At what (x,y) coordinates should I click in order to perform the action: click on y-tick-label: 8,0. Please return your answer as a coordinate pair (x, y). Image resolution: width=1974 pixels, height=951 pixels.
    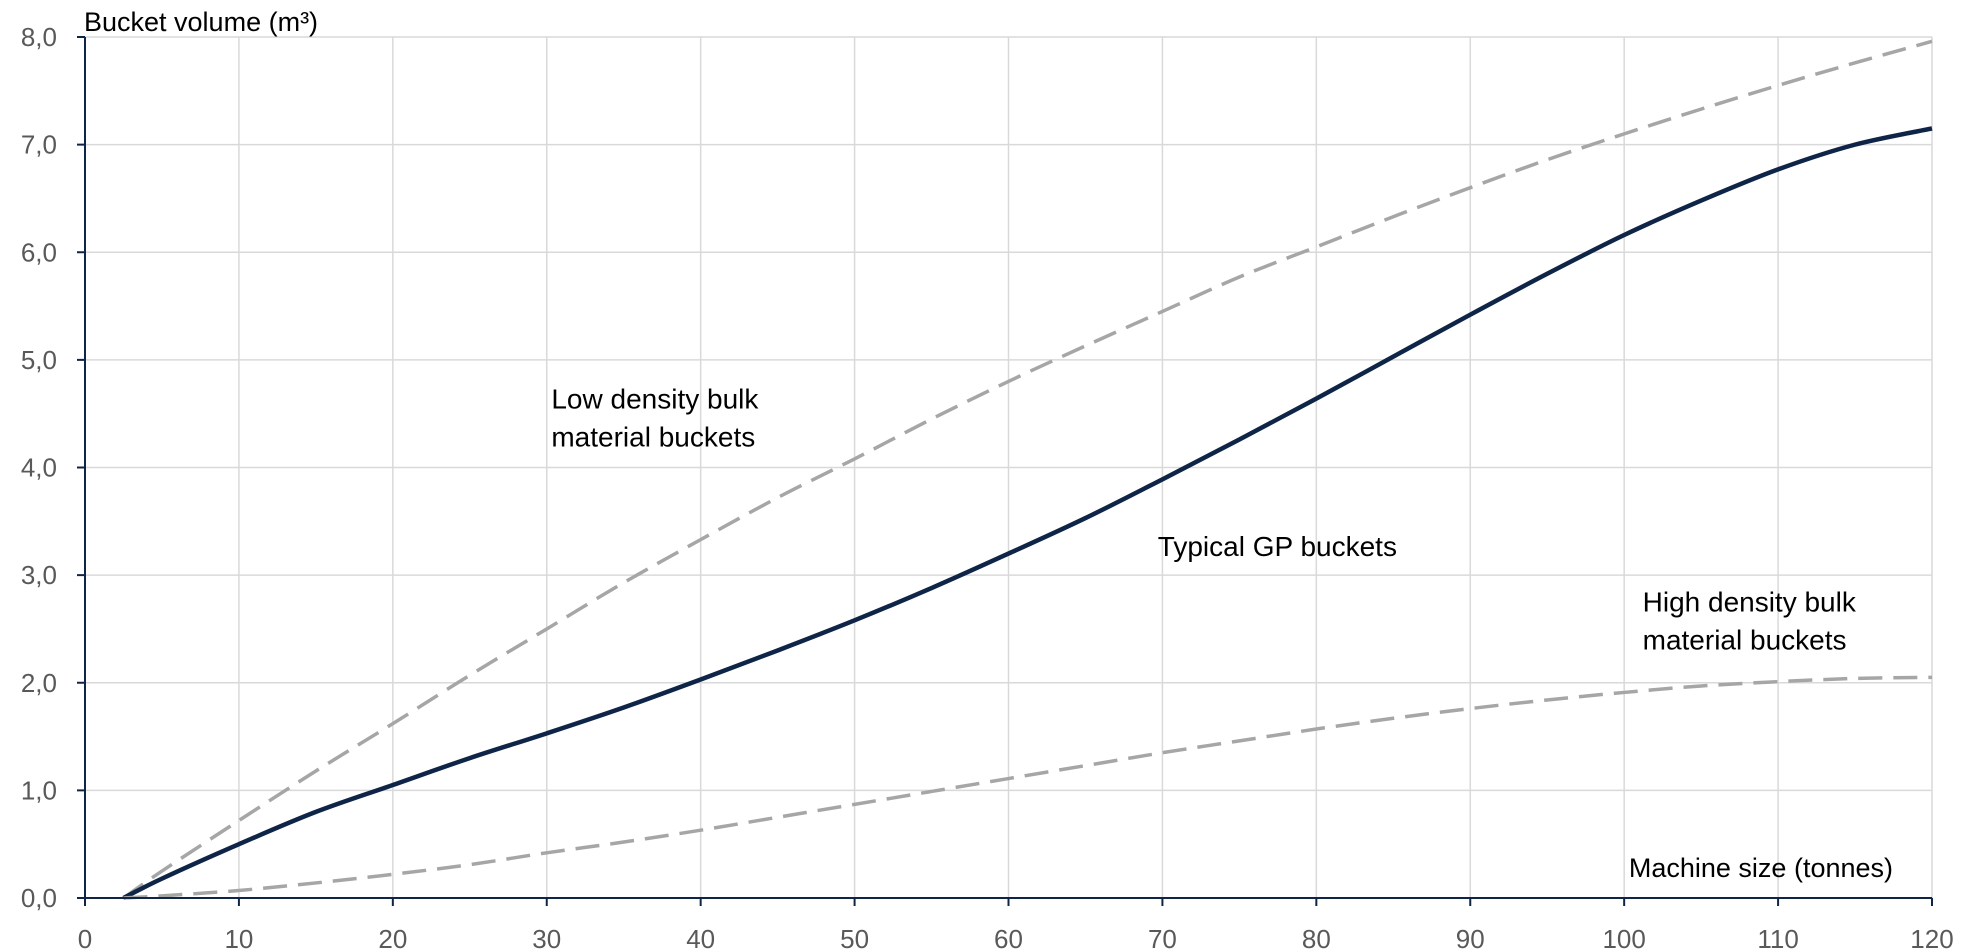
    Looking at the image, I should click on (39, 37).